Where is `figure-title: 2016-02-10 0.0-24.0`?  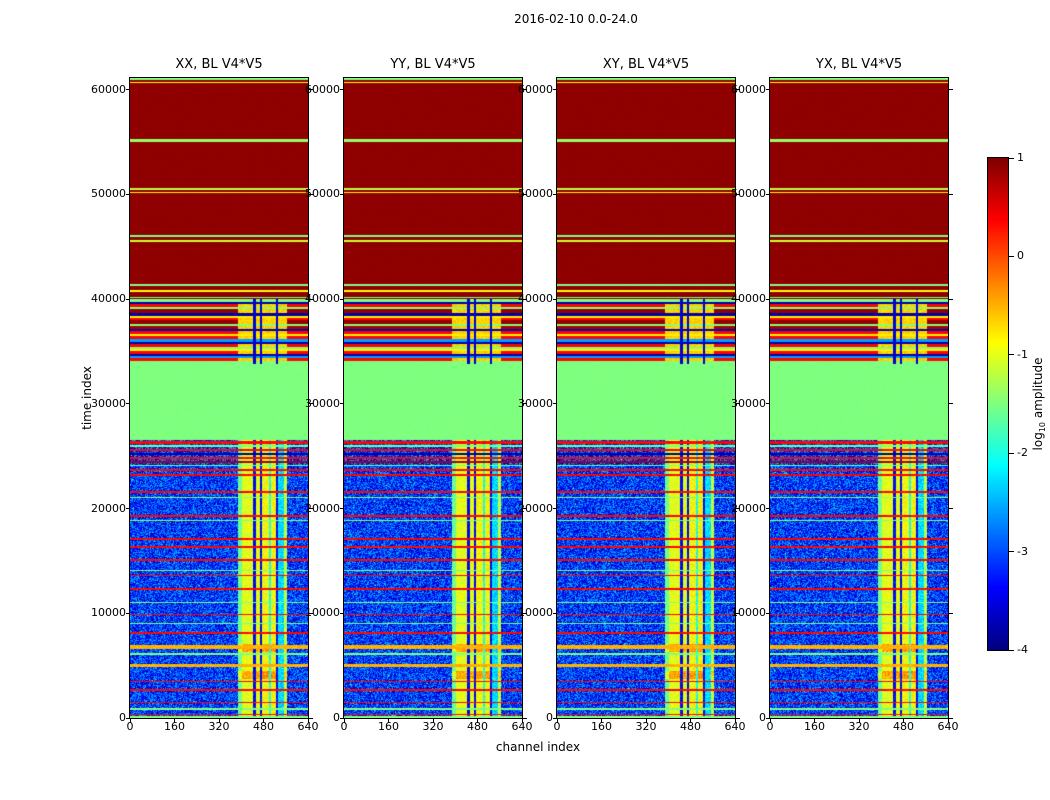 figure-title: 2016-02-10 0.0-24.0 is located at coordinates (576, 19).